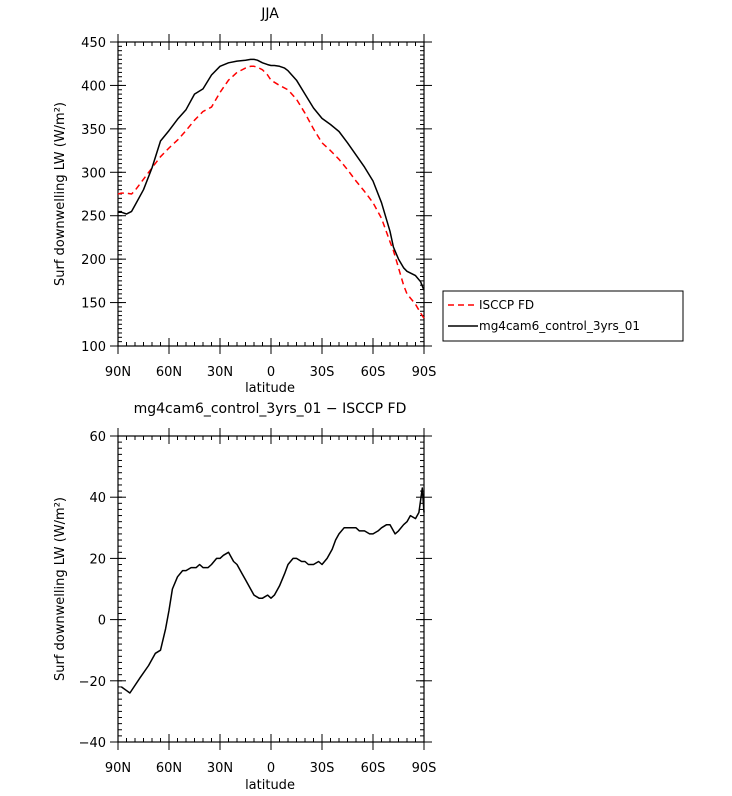  I want to click on y-tick-label: −20, so click(92, 682).